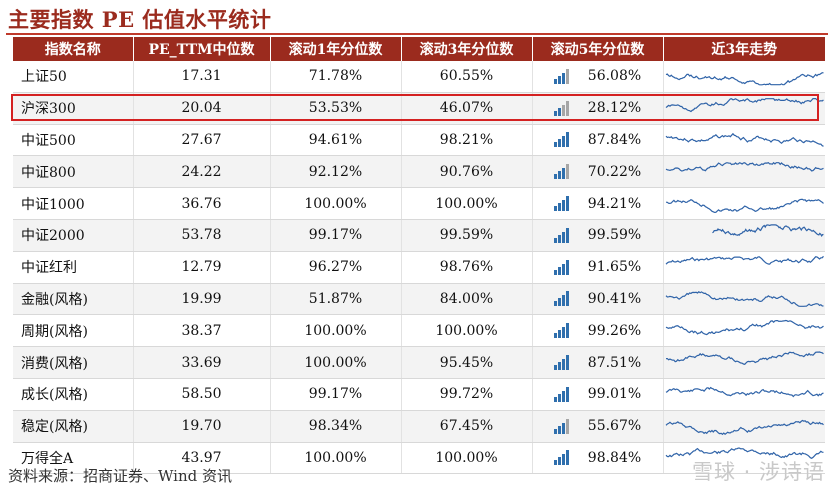 Image resolution: width=833 pixels, height=489 pixels. Describe the element at coordinates (614, 457) in the screenshot. I see `pct-5y-value: 98.84%` at that location.